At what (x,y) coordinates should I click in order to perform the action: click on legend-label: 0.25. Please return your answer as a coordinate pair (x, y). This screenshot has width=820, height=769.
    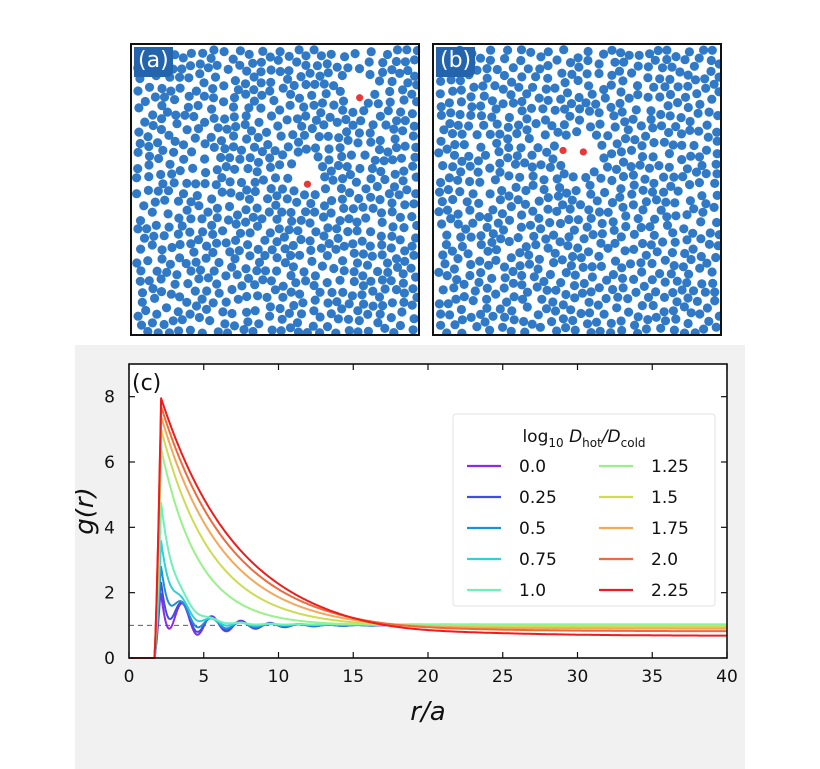
    Looking at the image, I should click on (538, 498).